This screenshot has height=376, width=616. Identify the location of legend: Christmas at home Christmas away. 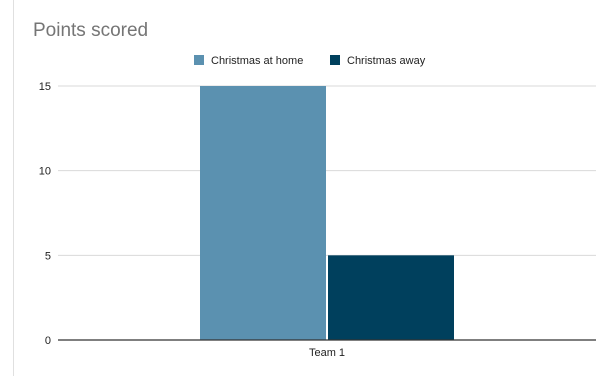
(310, 61).